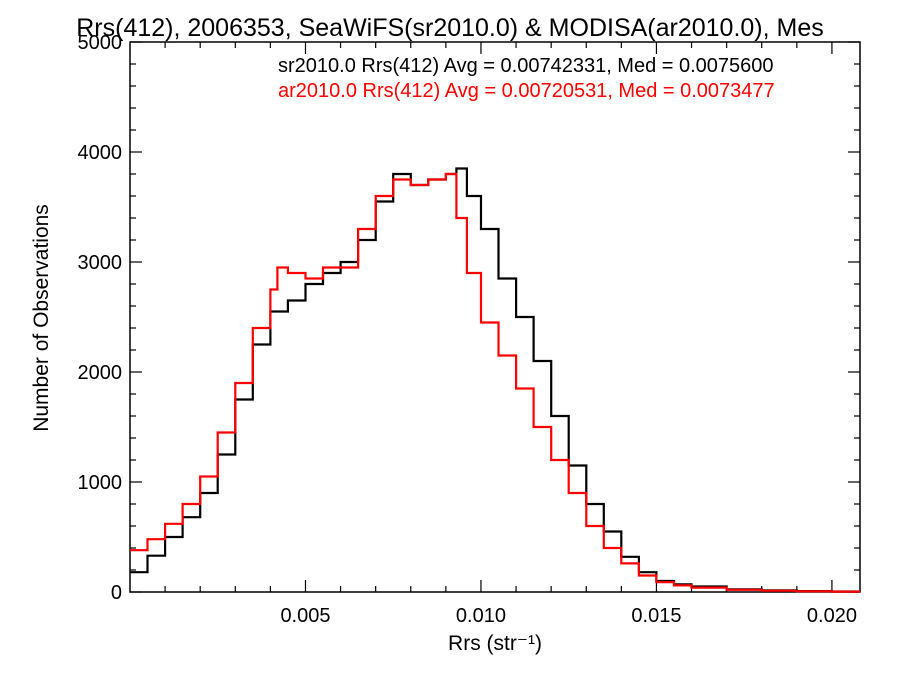 The width and height of the screenshot is (900, 675). What do you see at coordinates (656, 616) in the screenshot?
I see `x-tick-label: 0.015` at bounding box center [656, 616].